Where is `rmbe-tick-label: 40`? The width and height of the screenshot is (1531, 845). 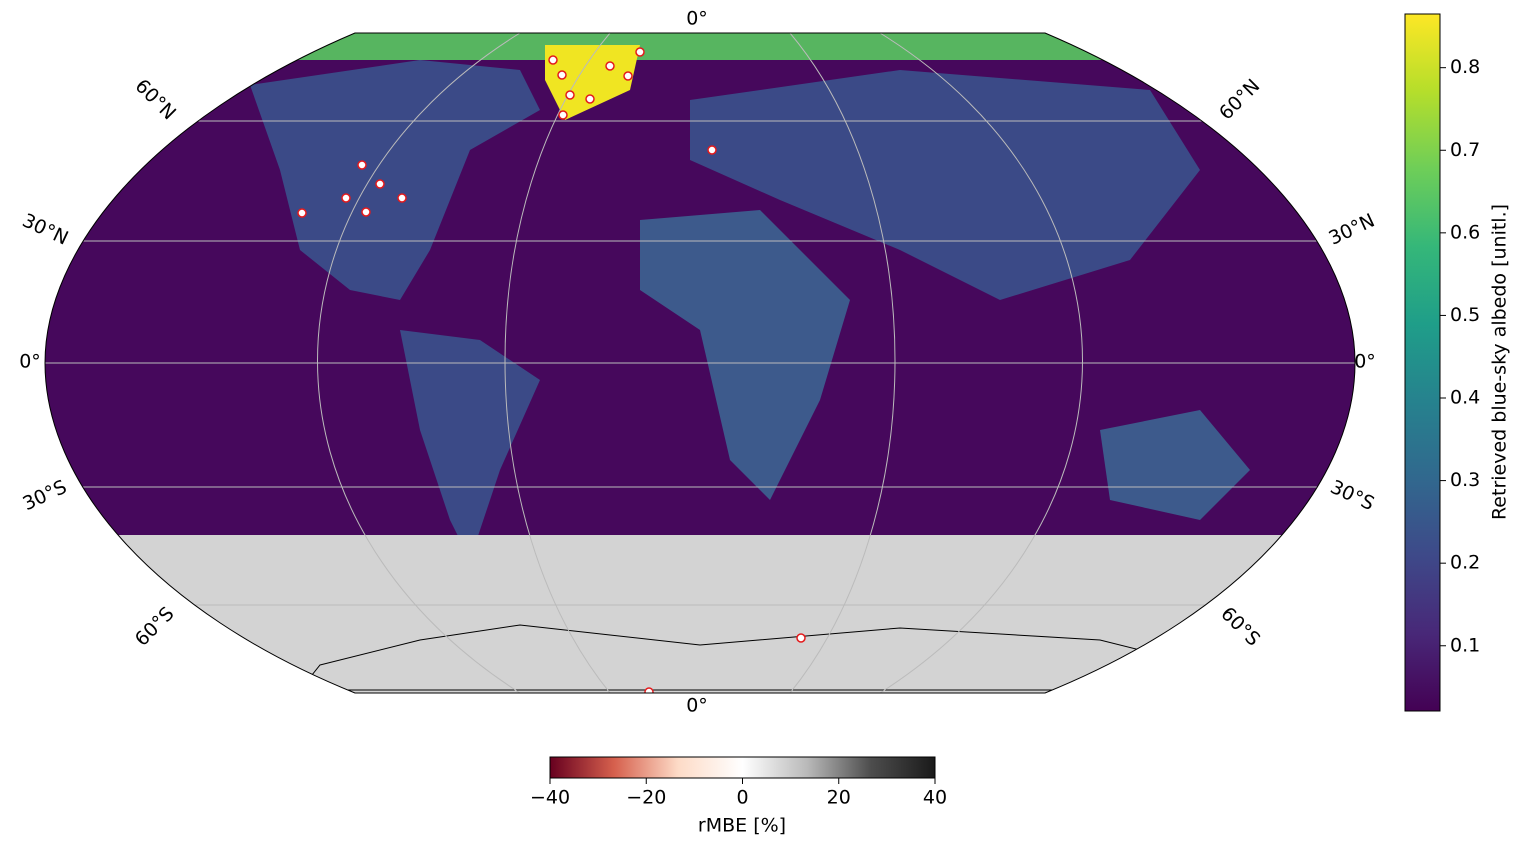
rmbe-tick-label: 40 is located at coordinates (935, 798).